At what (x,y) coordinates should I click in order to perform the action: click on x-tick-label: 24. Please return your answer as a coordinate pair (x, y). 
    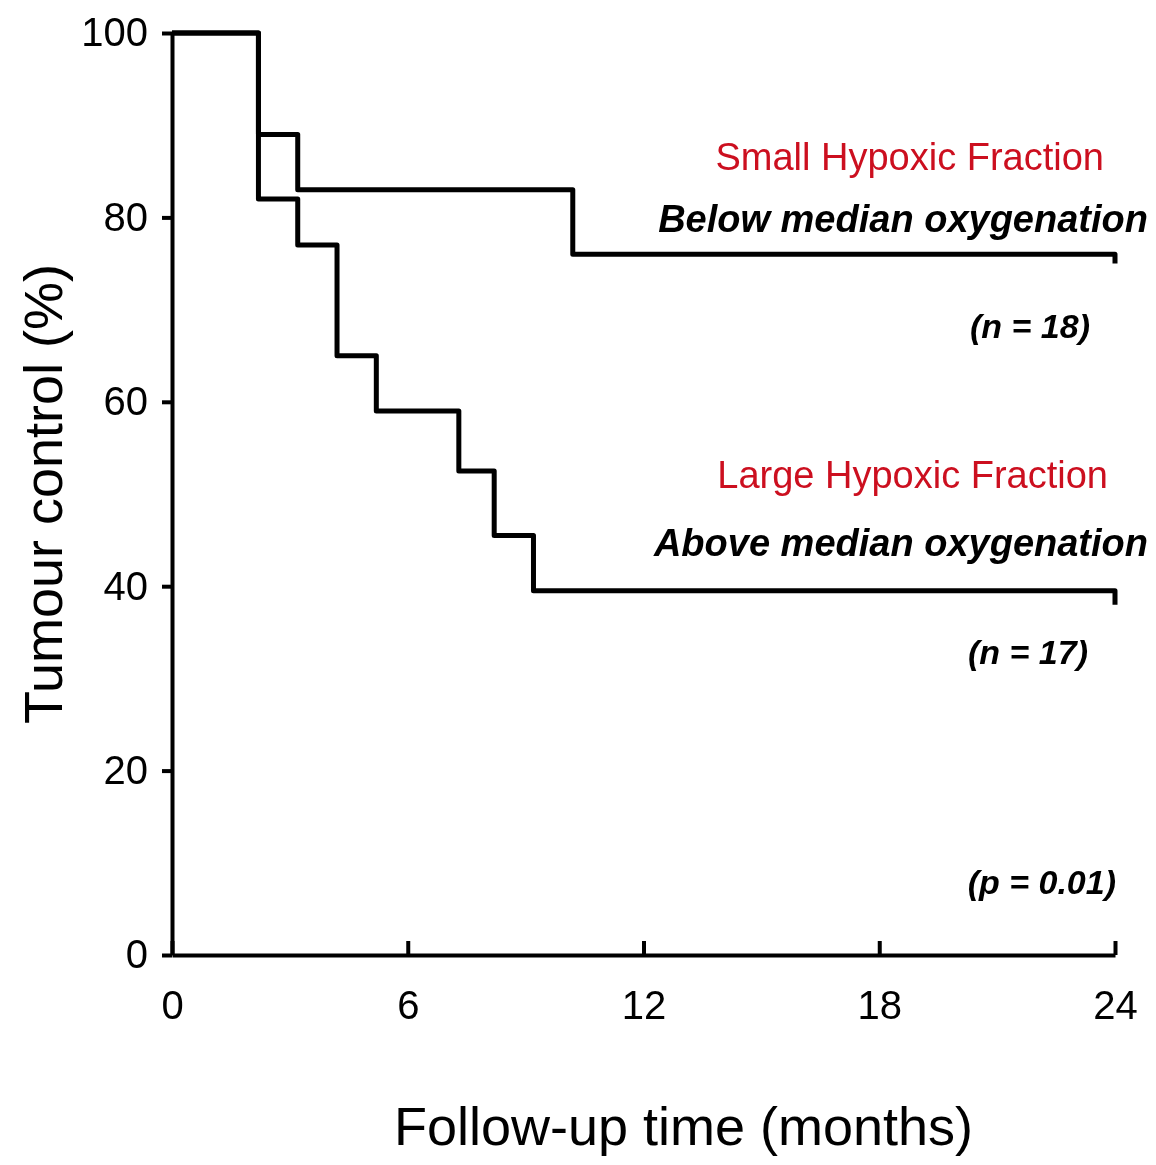
    Looking at the image, I should click on (1115, 1005).